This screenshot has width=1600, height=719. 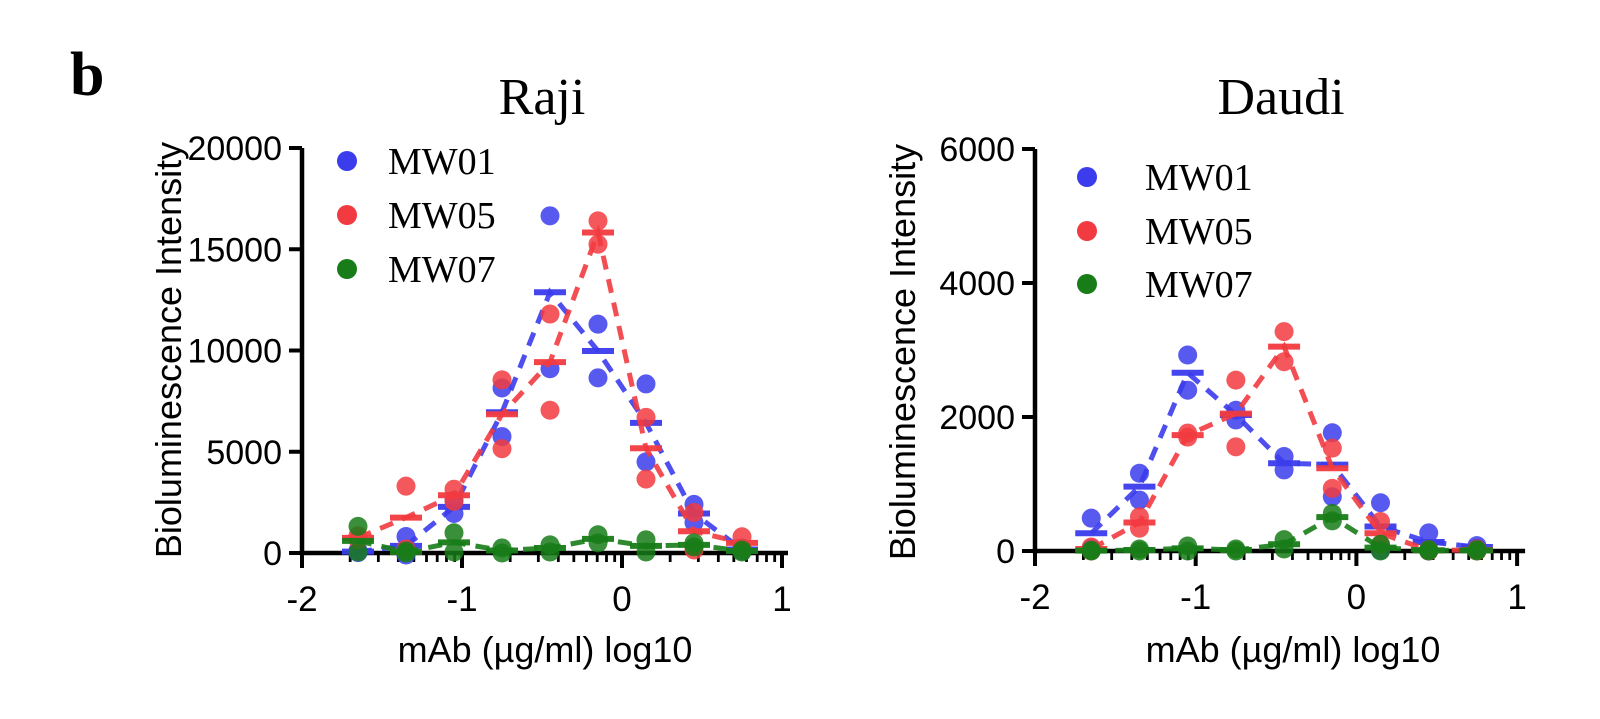 What do you see at coordinates (244, 453) in the screenshot?
I see `y-tick-label: 5000` at bounding box center [244, 453].